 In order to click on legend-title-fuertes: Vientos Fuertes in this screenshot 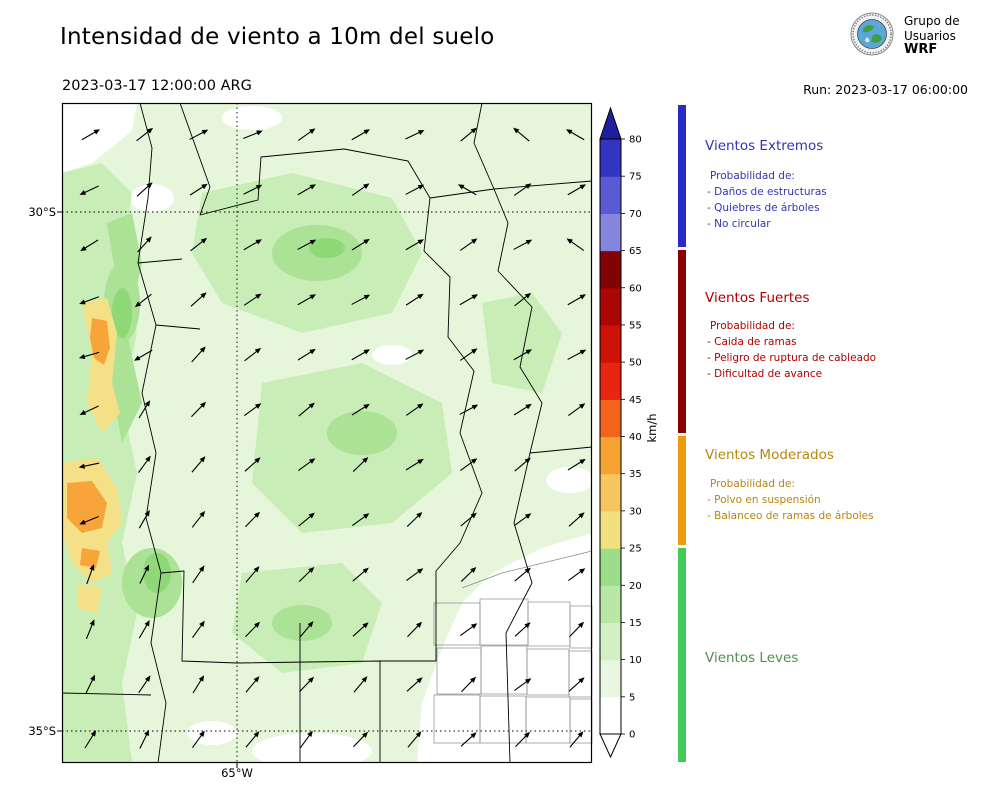, I will do `click(757, 298)`.